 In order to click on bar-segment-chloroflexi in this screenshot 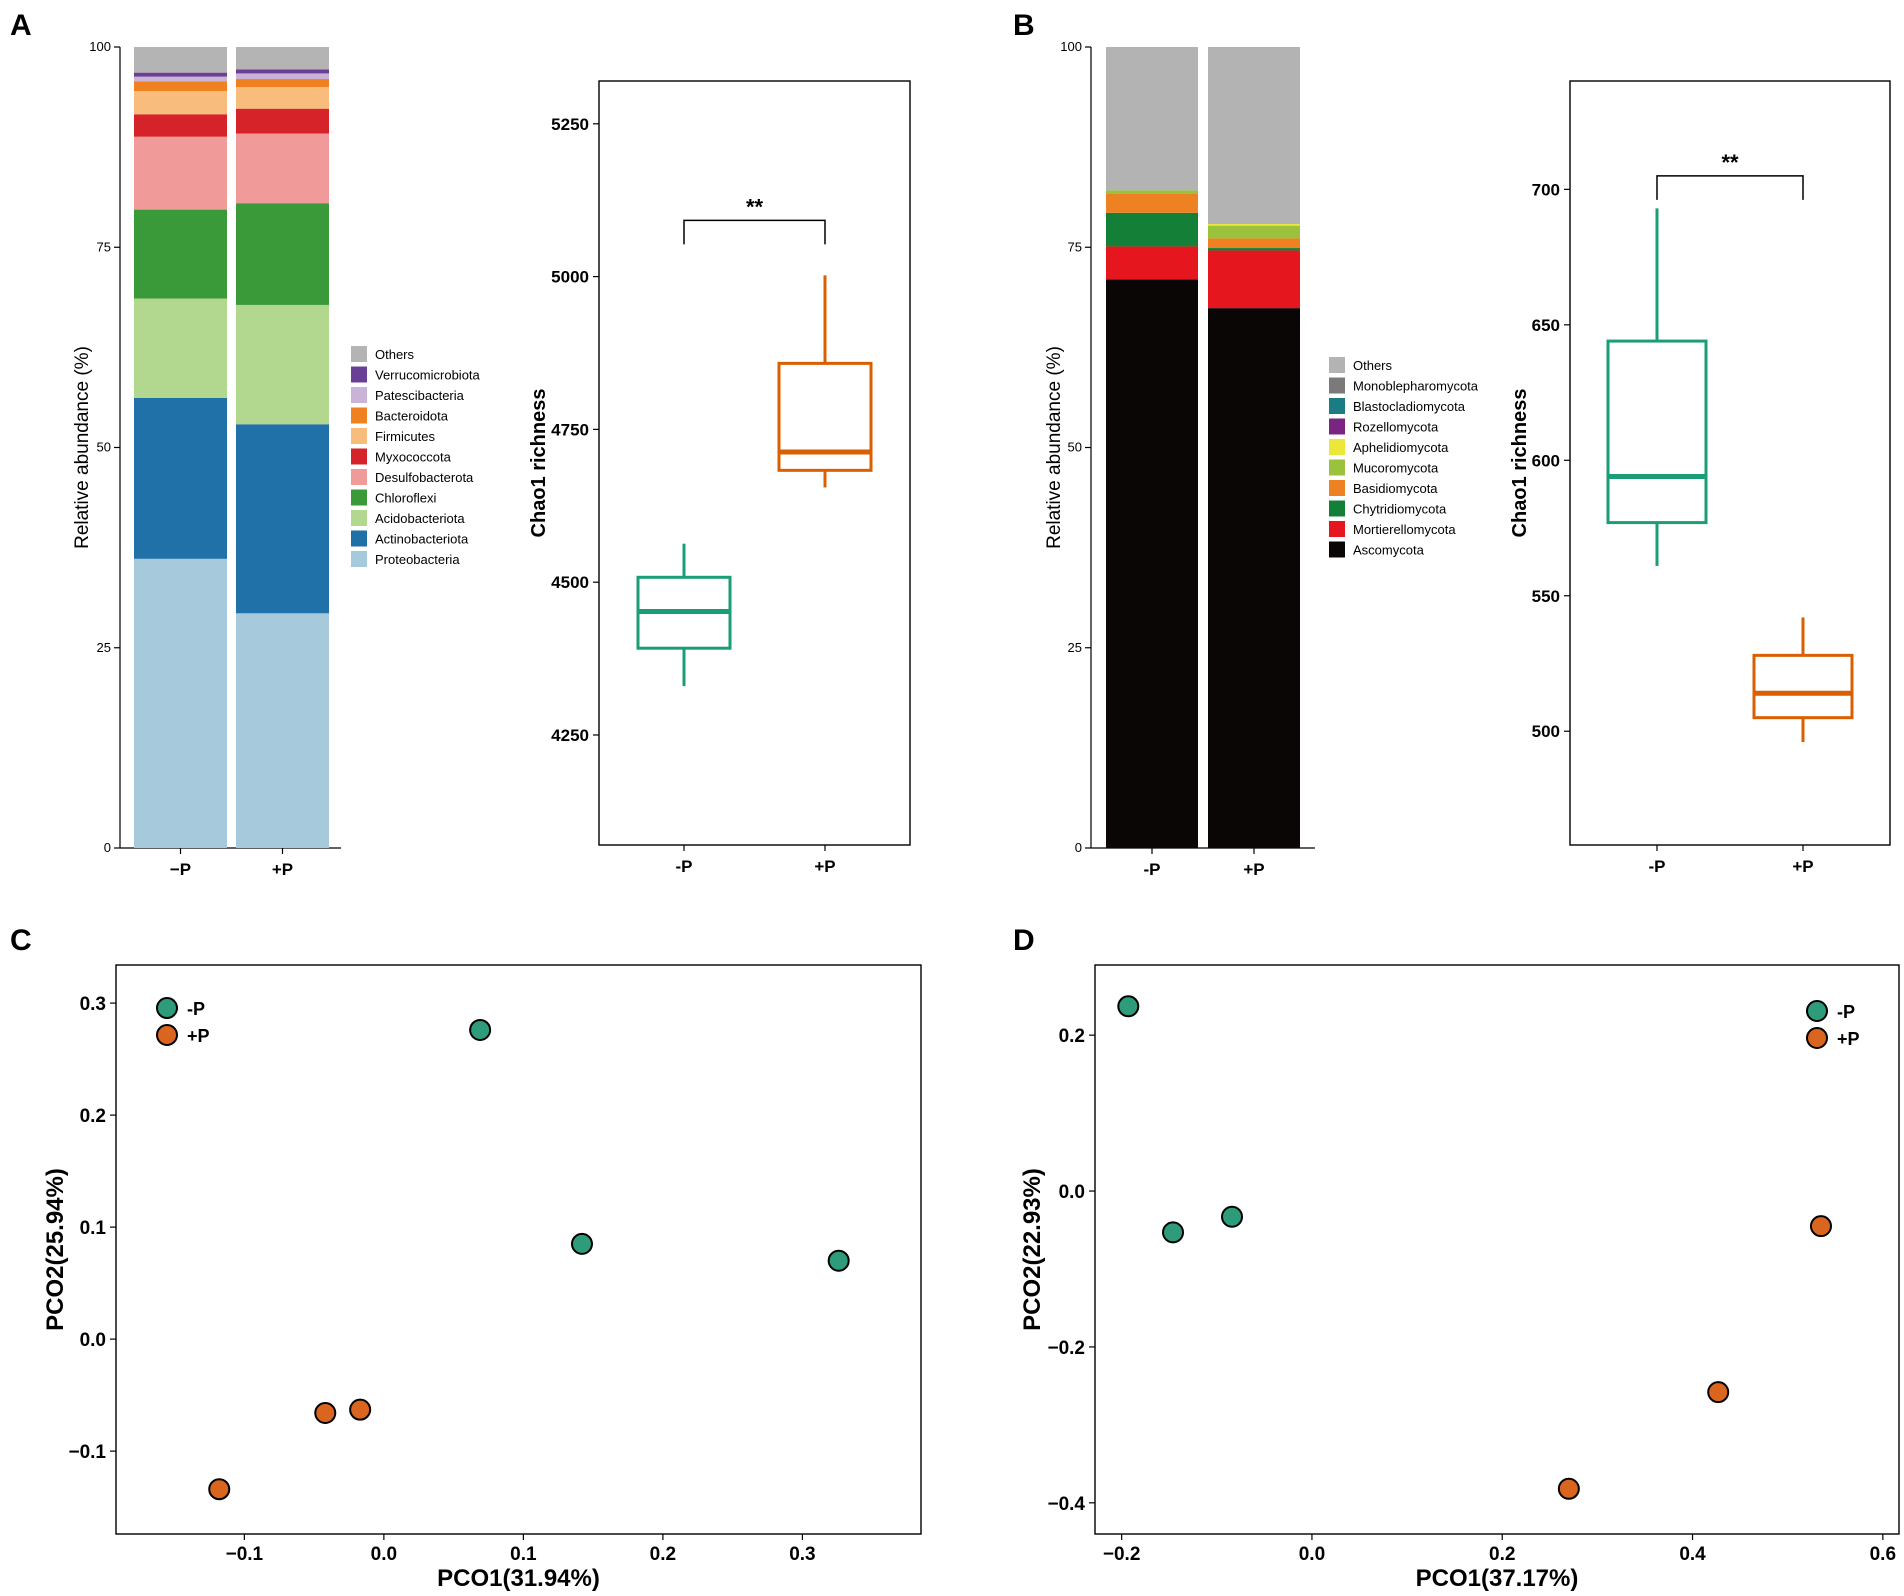, I will do `click(180, 254)`.